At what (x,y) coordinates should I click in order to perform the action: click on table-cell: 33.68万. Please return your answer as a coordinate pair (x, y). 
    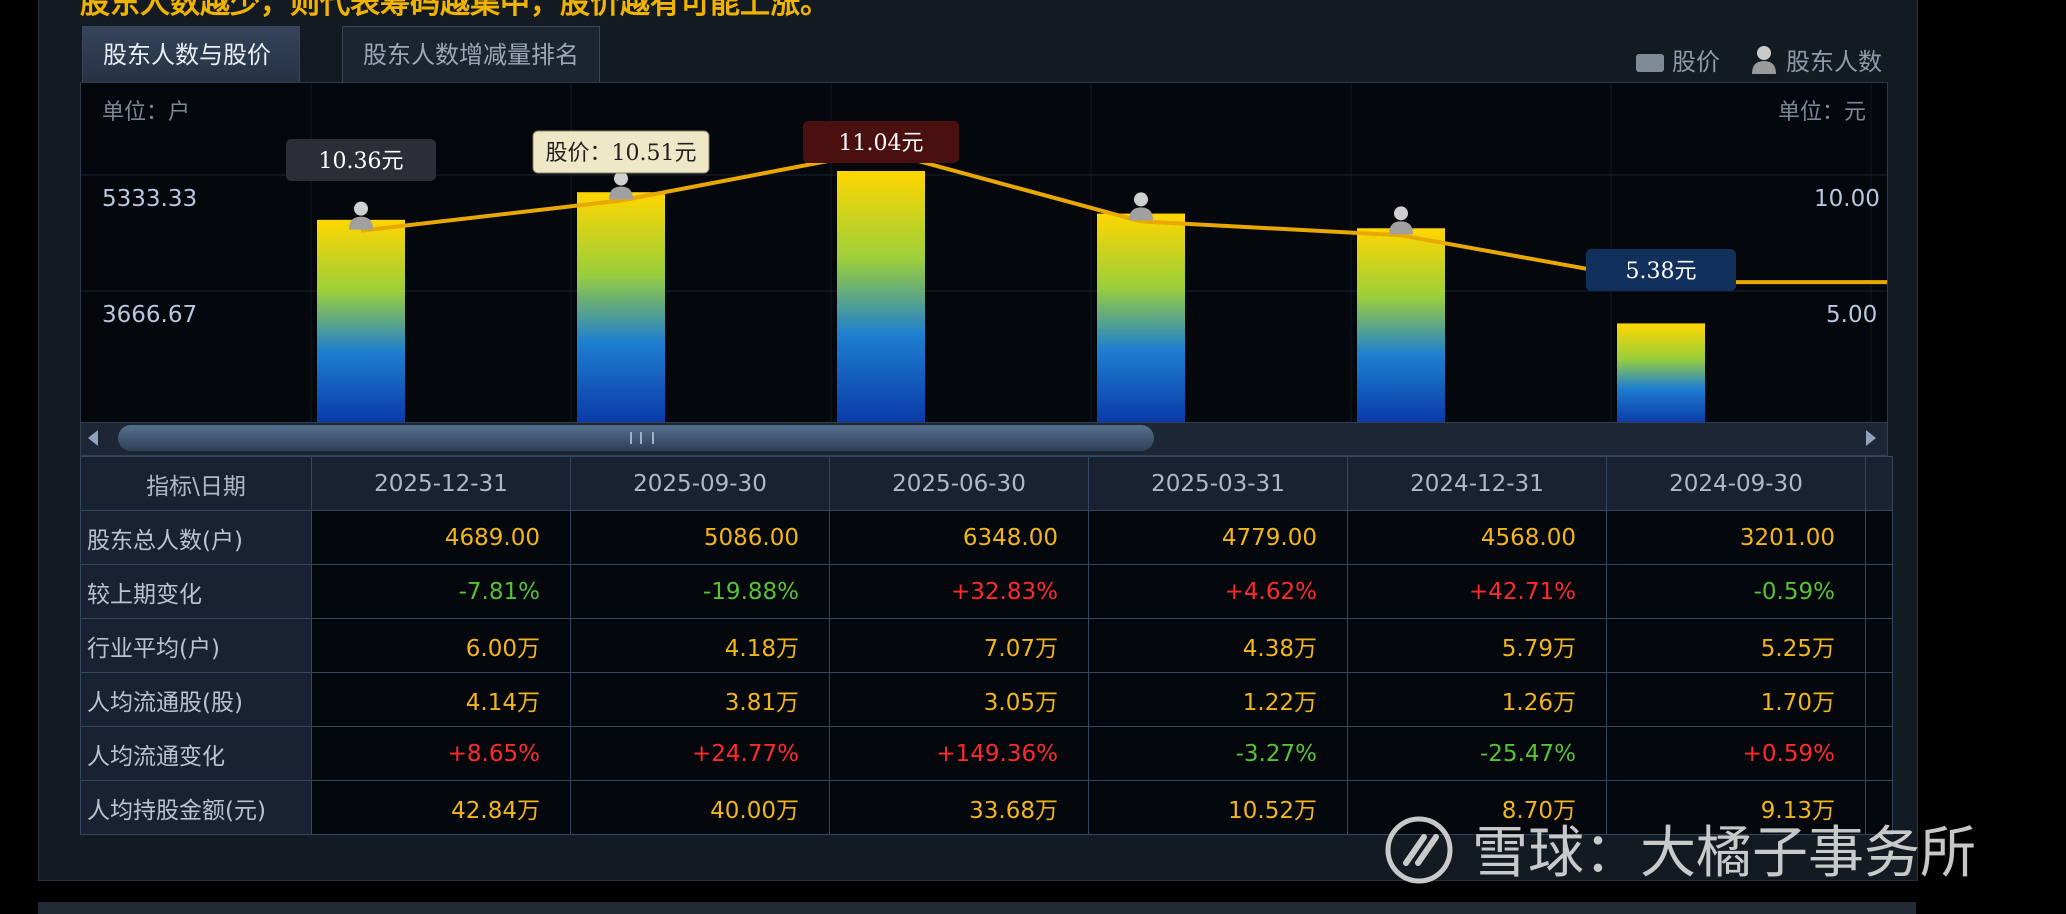
    Looking at the image, I should click on (959, 807).